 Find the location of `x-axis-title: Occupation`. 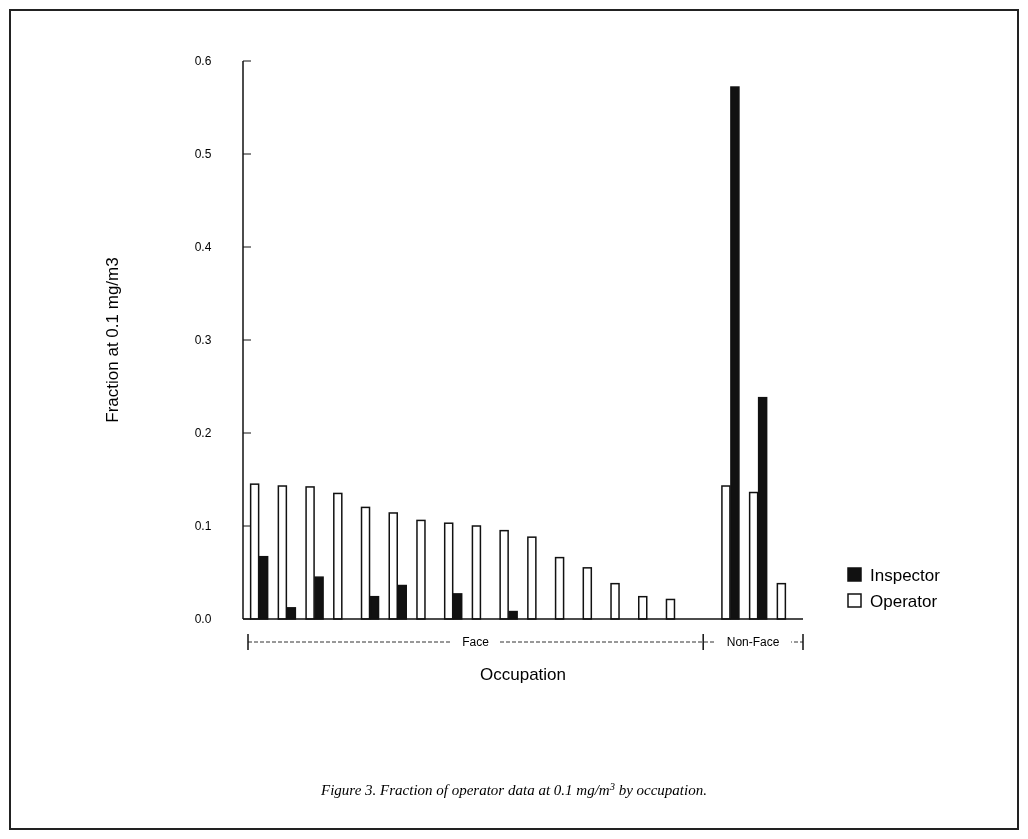

x-axis-title: Occupation is located at coordinates (523, 674).